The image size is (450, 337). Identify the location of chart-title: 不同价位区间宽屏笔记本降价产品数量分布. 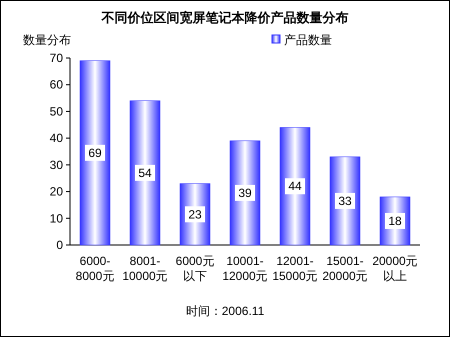
(224, 17).